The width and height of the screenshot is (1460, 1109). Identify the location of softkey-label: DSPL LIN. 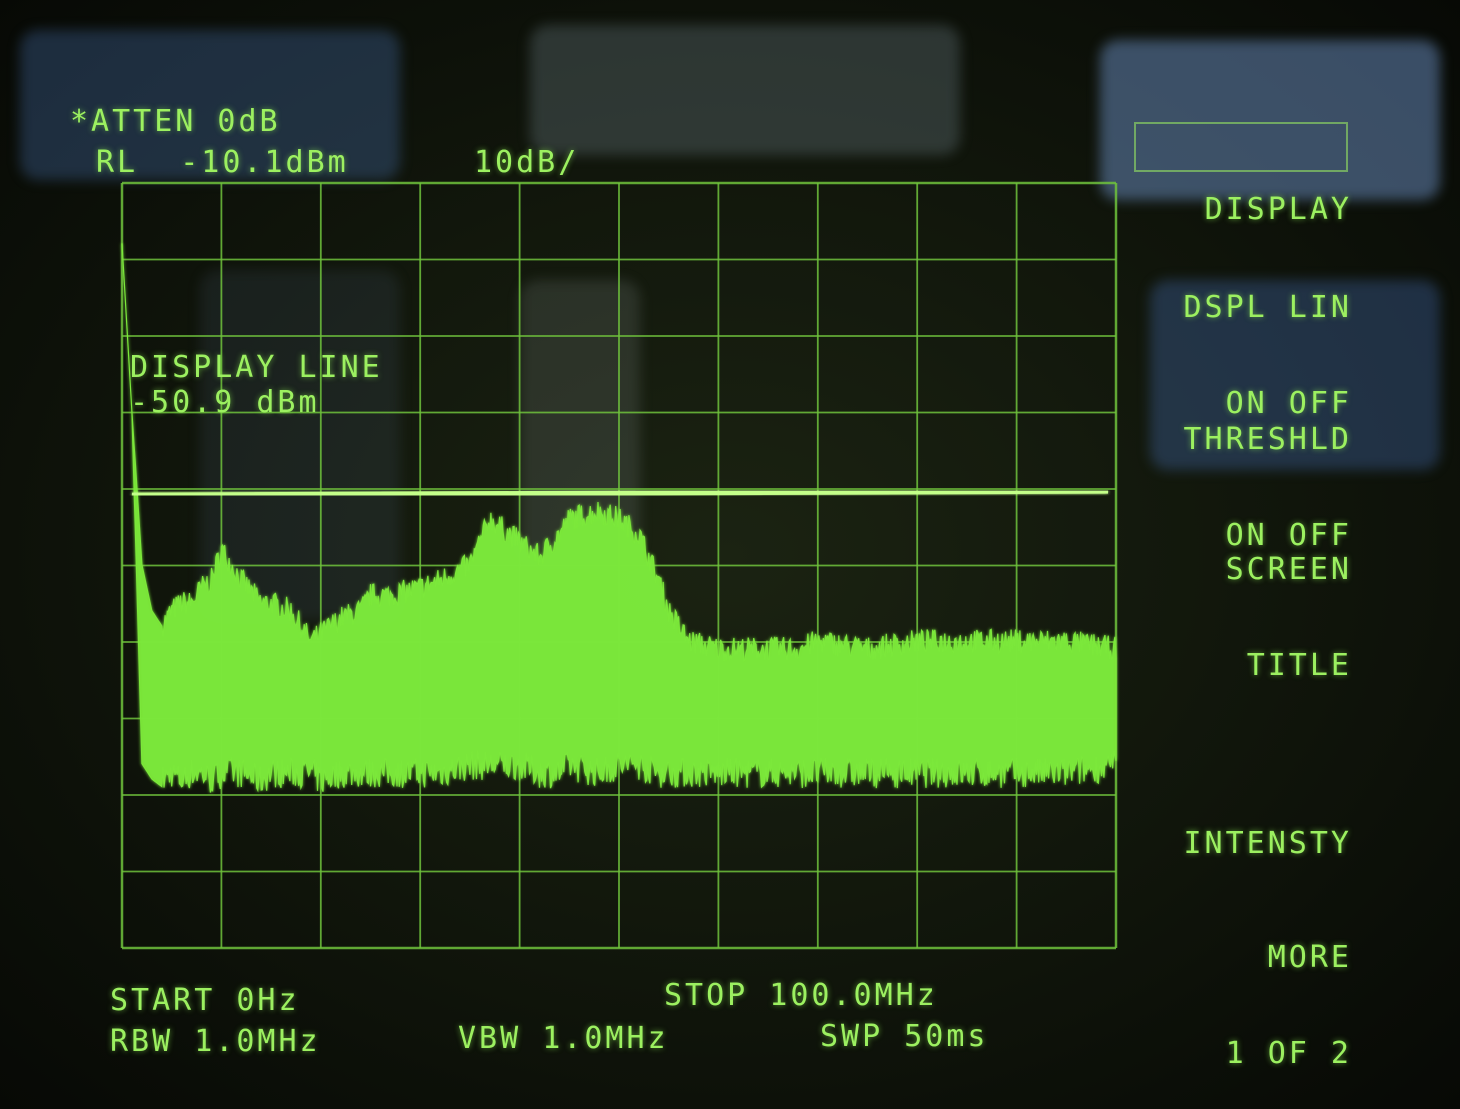
(1267, 307).